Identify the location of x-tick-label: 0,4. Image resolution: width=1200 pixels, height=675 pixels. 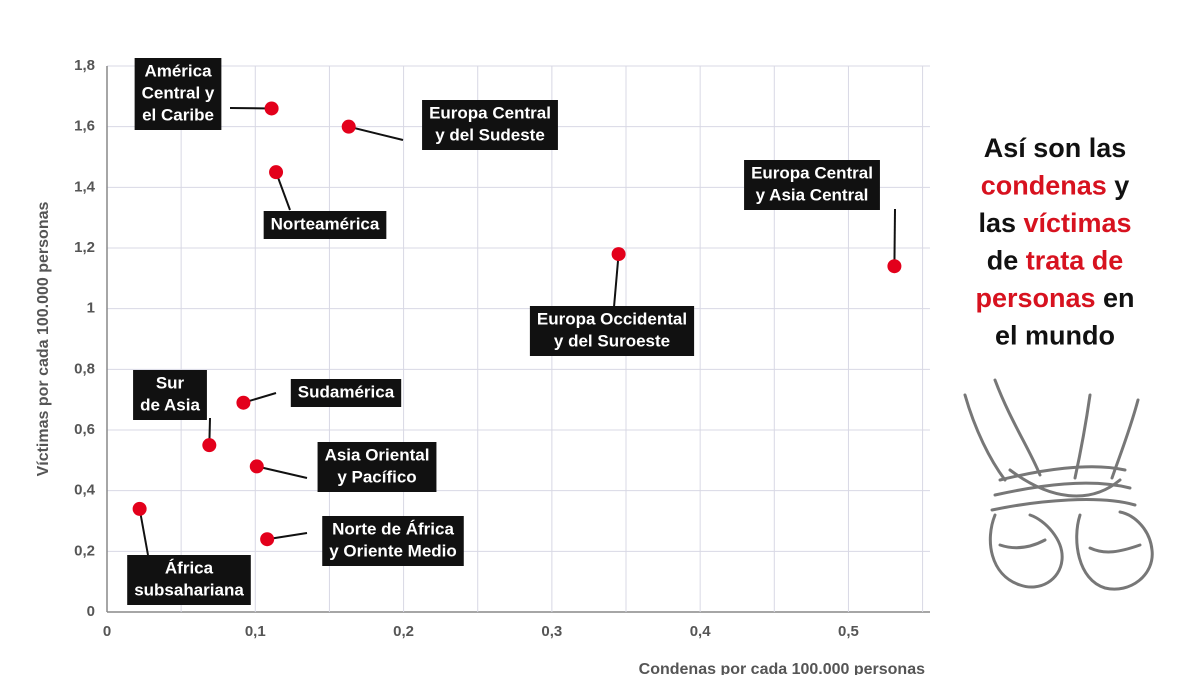
(701, 631).